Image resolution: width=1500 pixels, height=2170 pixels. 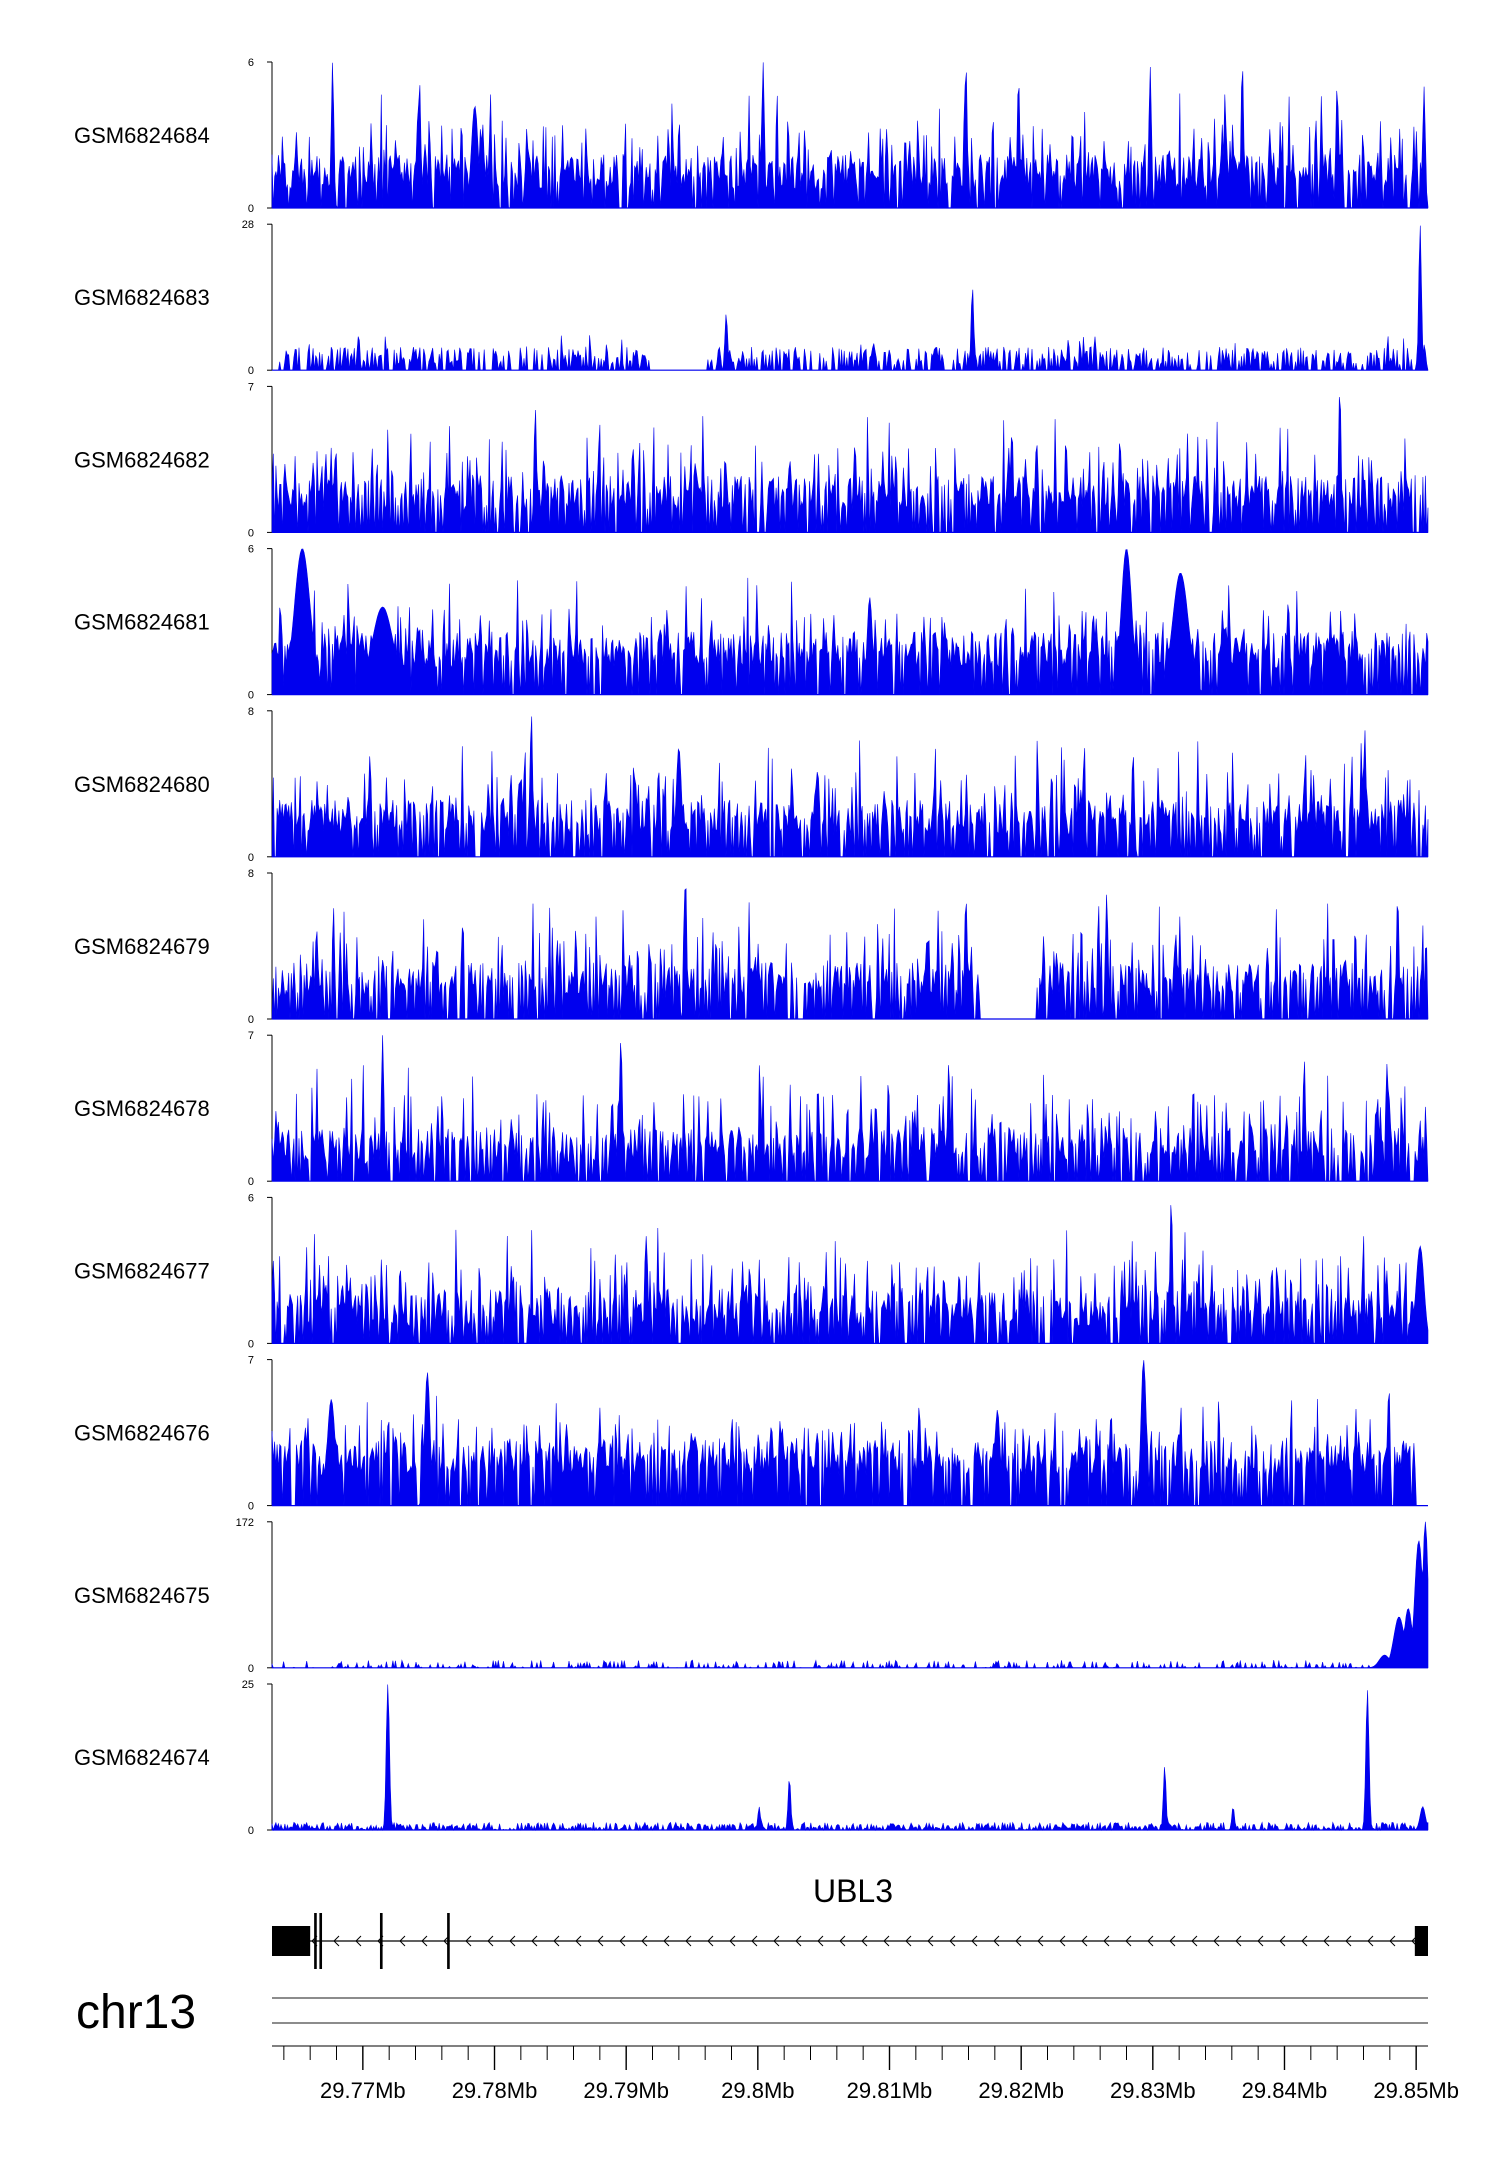 I want to click on track-GSM6824675: GSM6824675 172 0, so click(x=751, y=1596).